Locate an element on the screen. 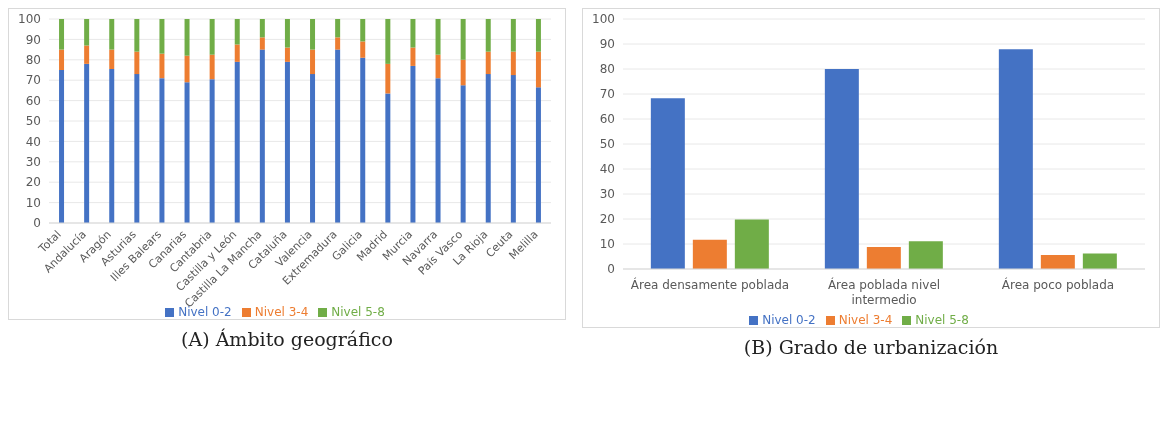 This screenshot has height=437, width=1170. text: (A) Ámbito geográfico is located at coordinates (287, 339).